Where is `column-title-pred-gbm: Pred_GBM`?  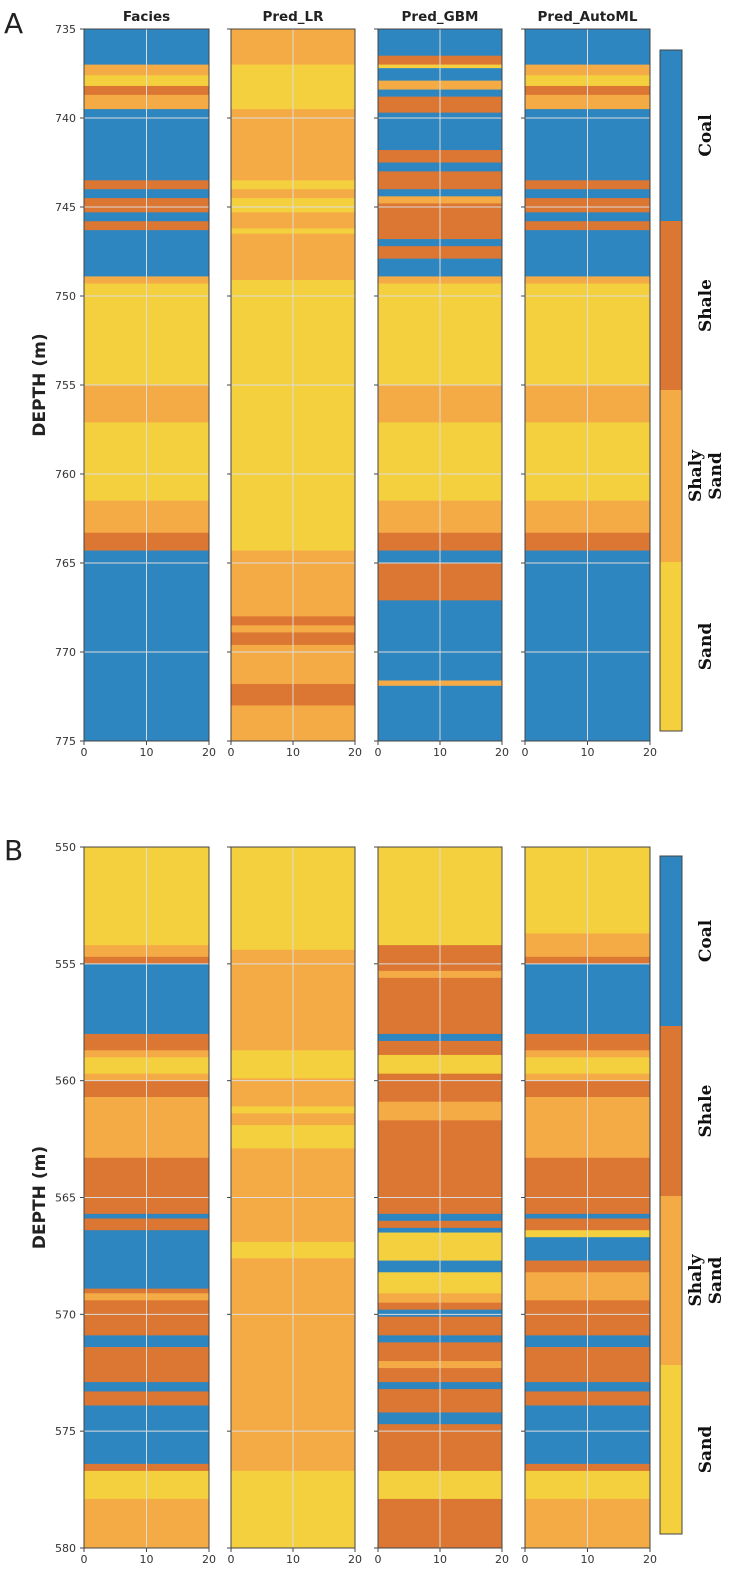 column-title-pred-gbm: Pred_GBM is located at coordinates (440, 17).